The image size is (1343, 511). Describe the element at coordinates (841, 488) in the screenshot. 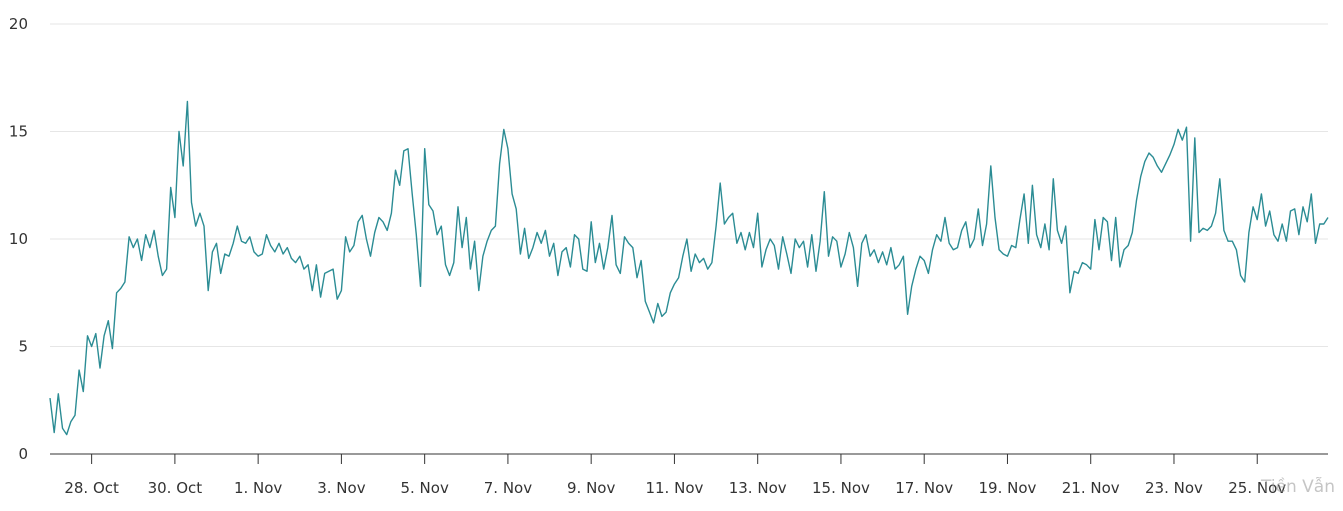

I see `x-tick-label: 15. Nov` at that location.